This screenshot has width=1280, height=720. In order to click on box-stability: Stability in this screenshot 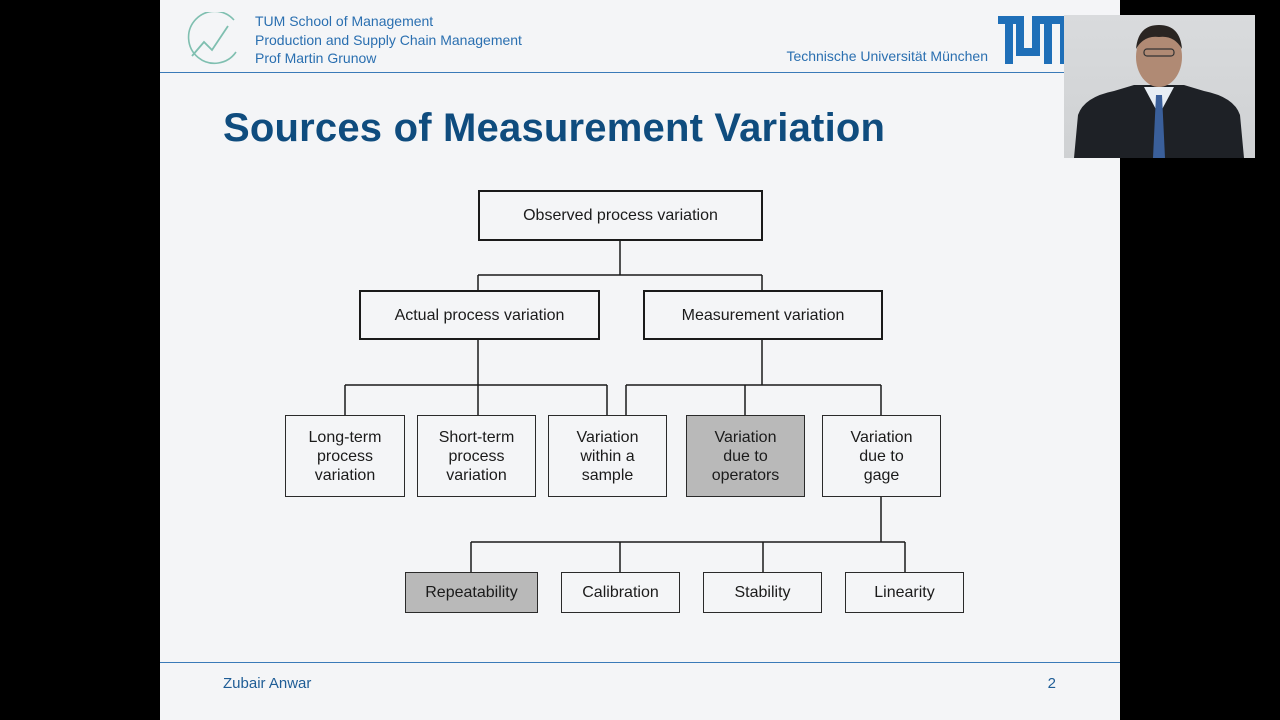, I will do `click(762, 592)`.